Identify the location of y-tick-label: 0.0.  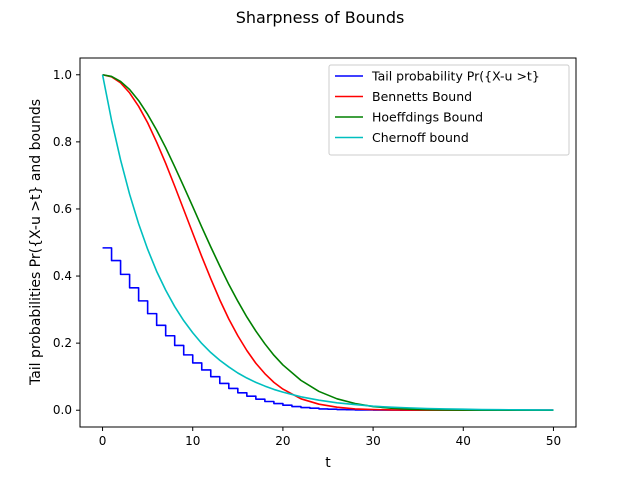
(62, 410).